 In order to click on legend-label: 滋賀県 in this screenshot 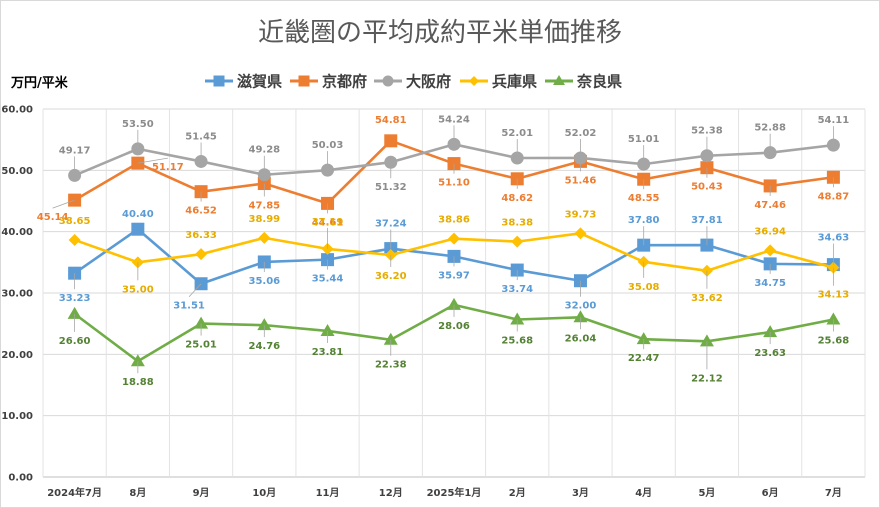, I will do `click(259, 82)`.